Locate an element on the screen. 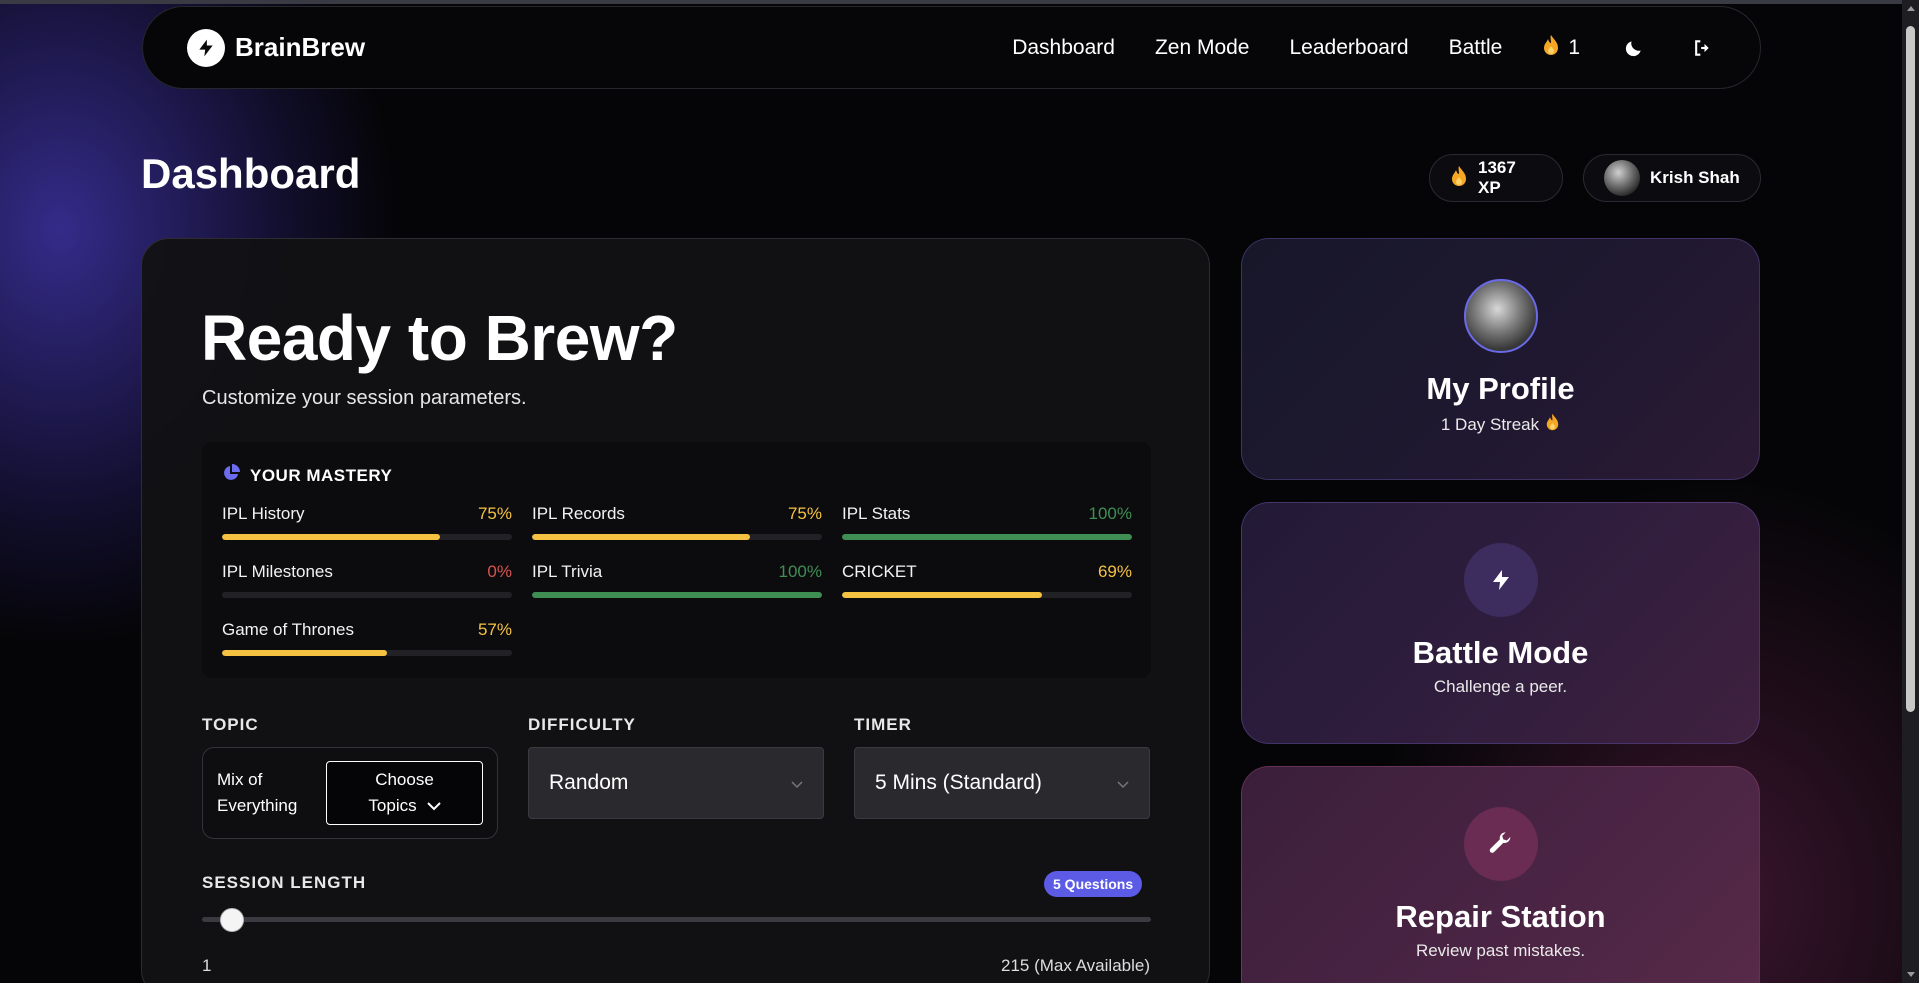 This screenshot has height=983, width=1919. mastery-item-row: IPL Milestones 0% is located at coordinates (367, 572).